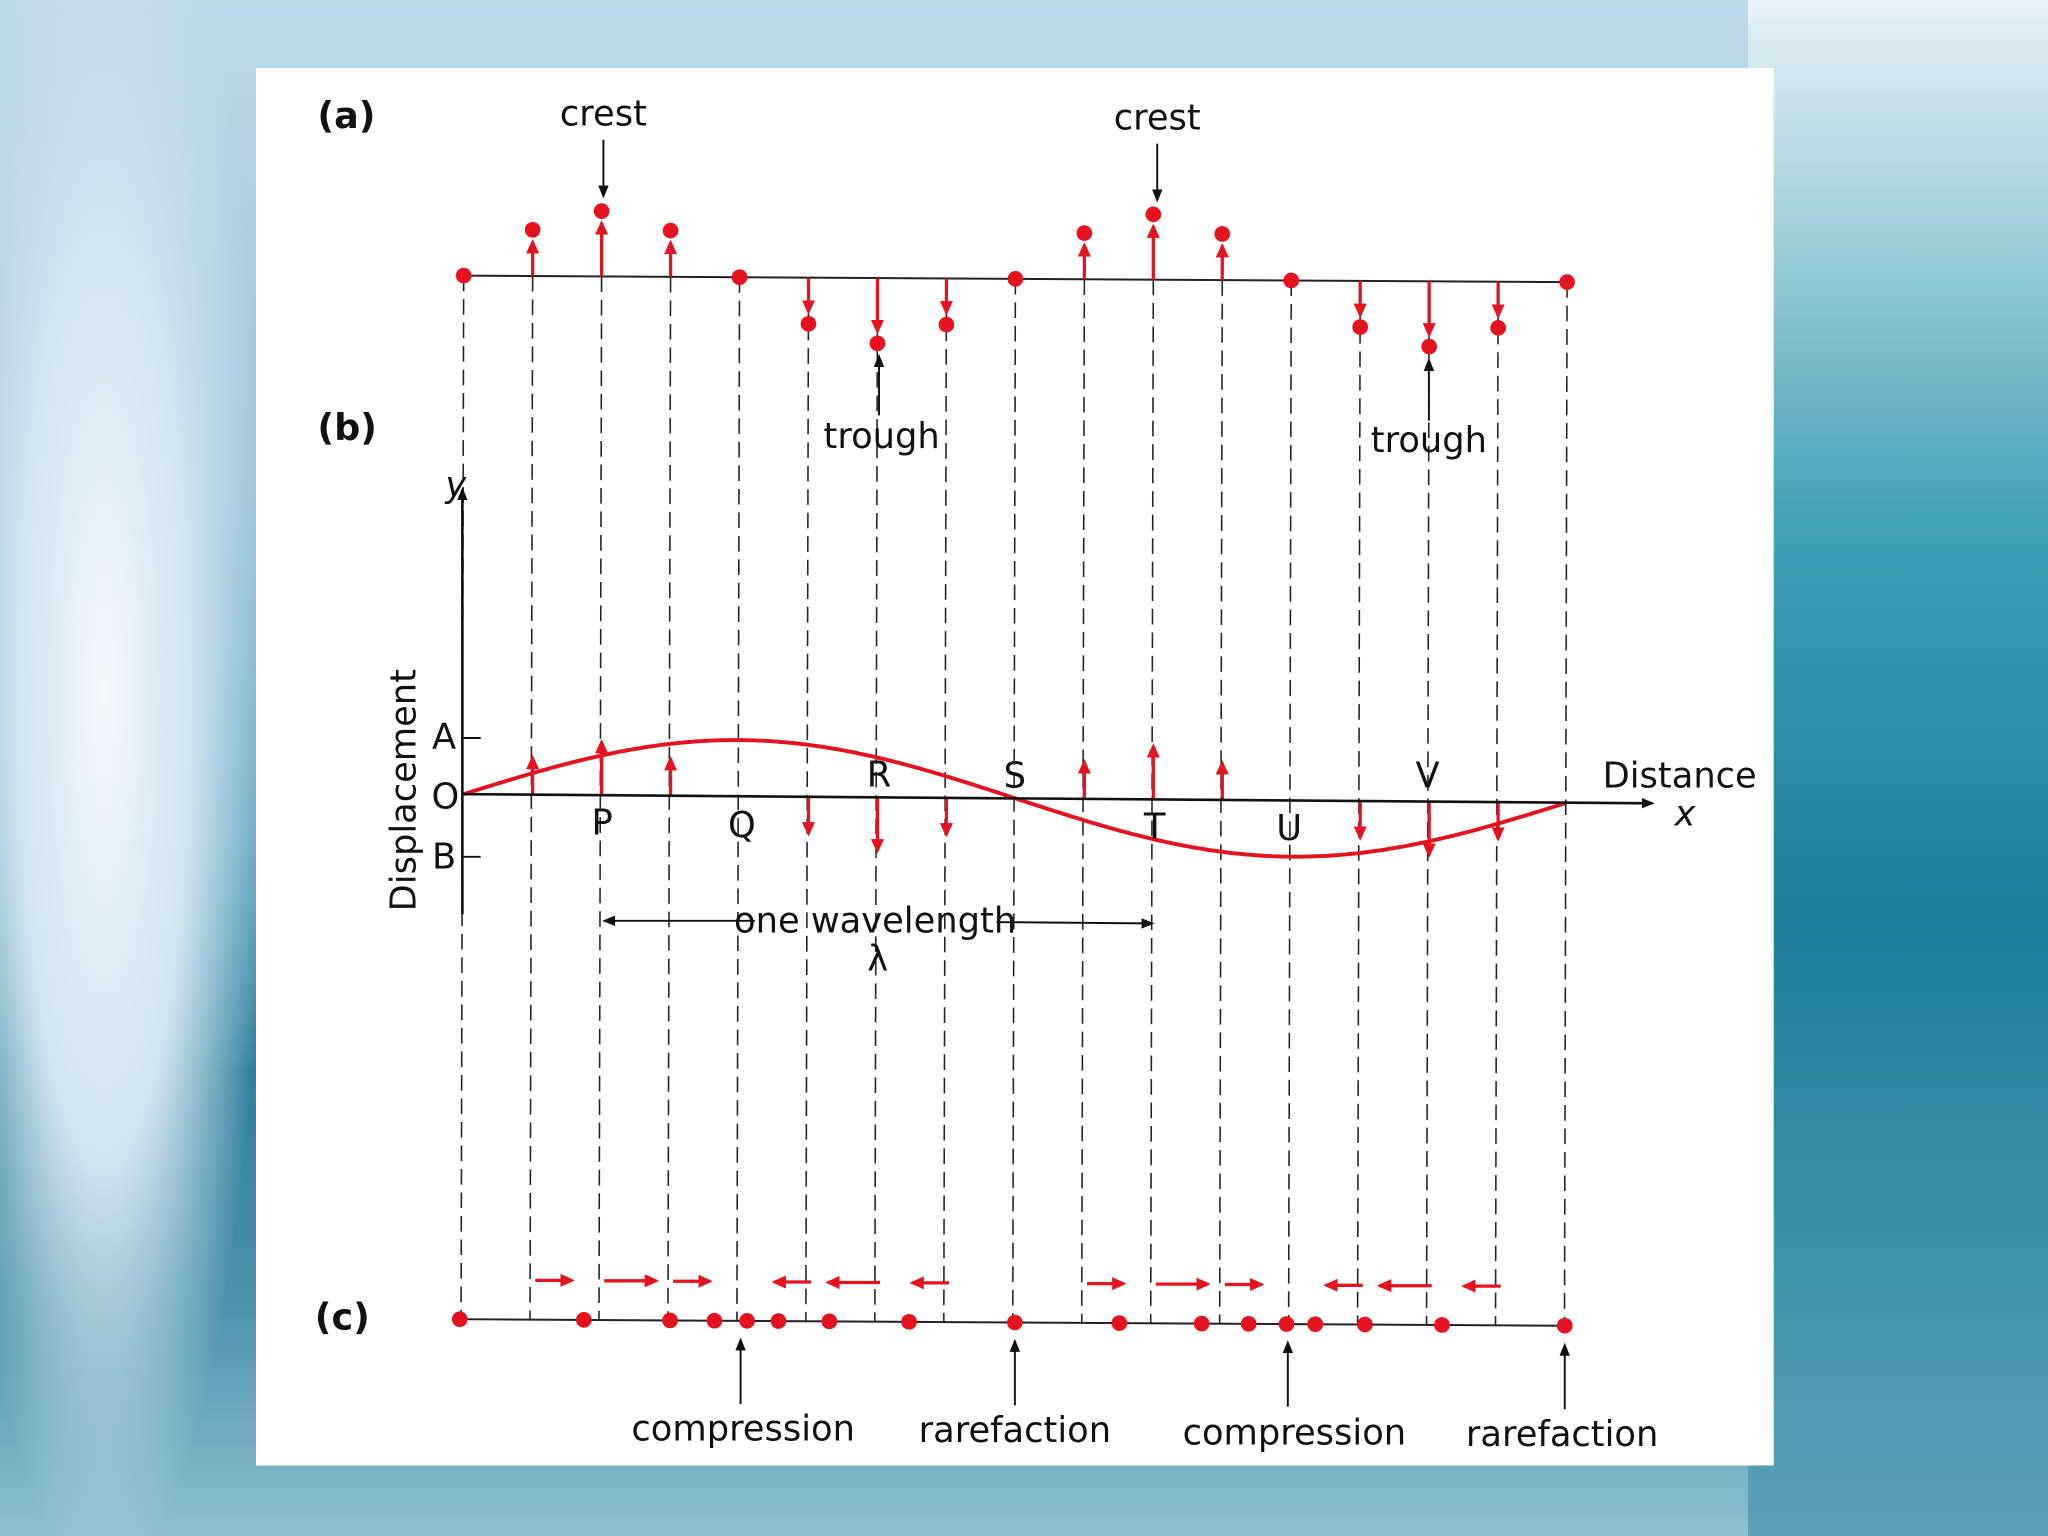 The image size is (2048, 1536). Describe the element at coordinates (1015, 1430) in the screenshot. I see `rarefaction-label-1: rarefaction` at that location.